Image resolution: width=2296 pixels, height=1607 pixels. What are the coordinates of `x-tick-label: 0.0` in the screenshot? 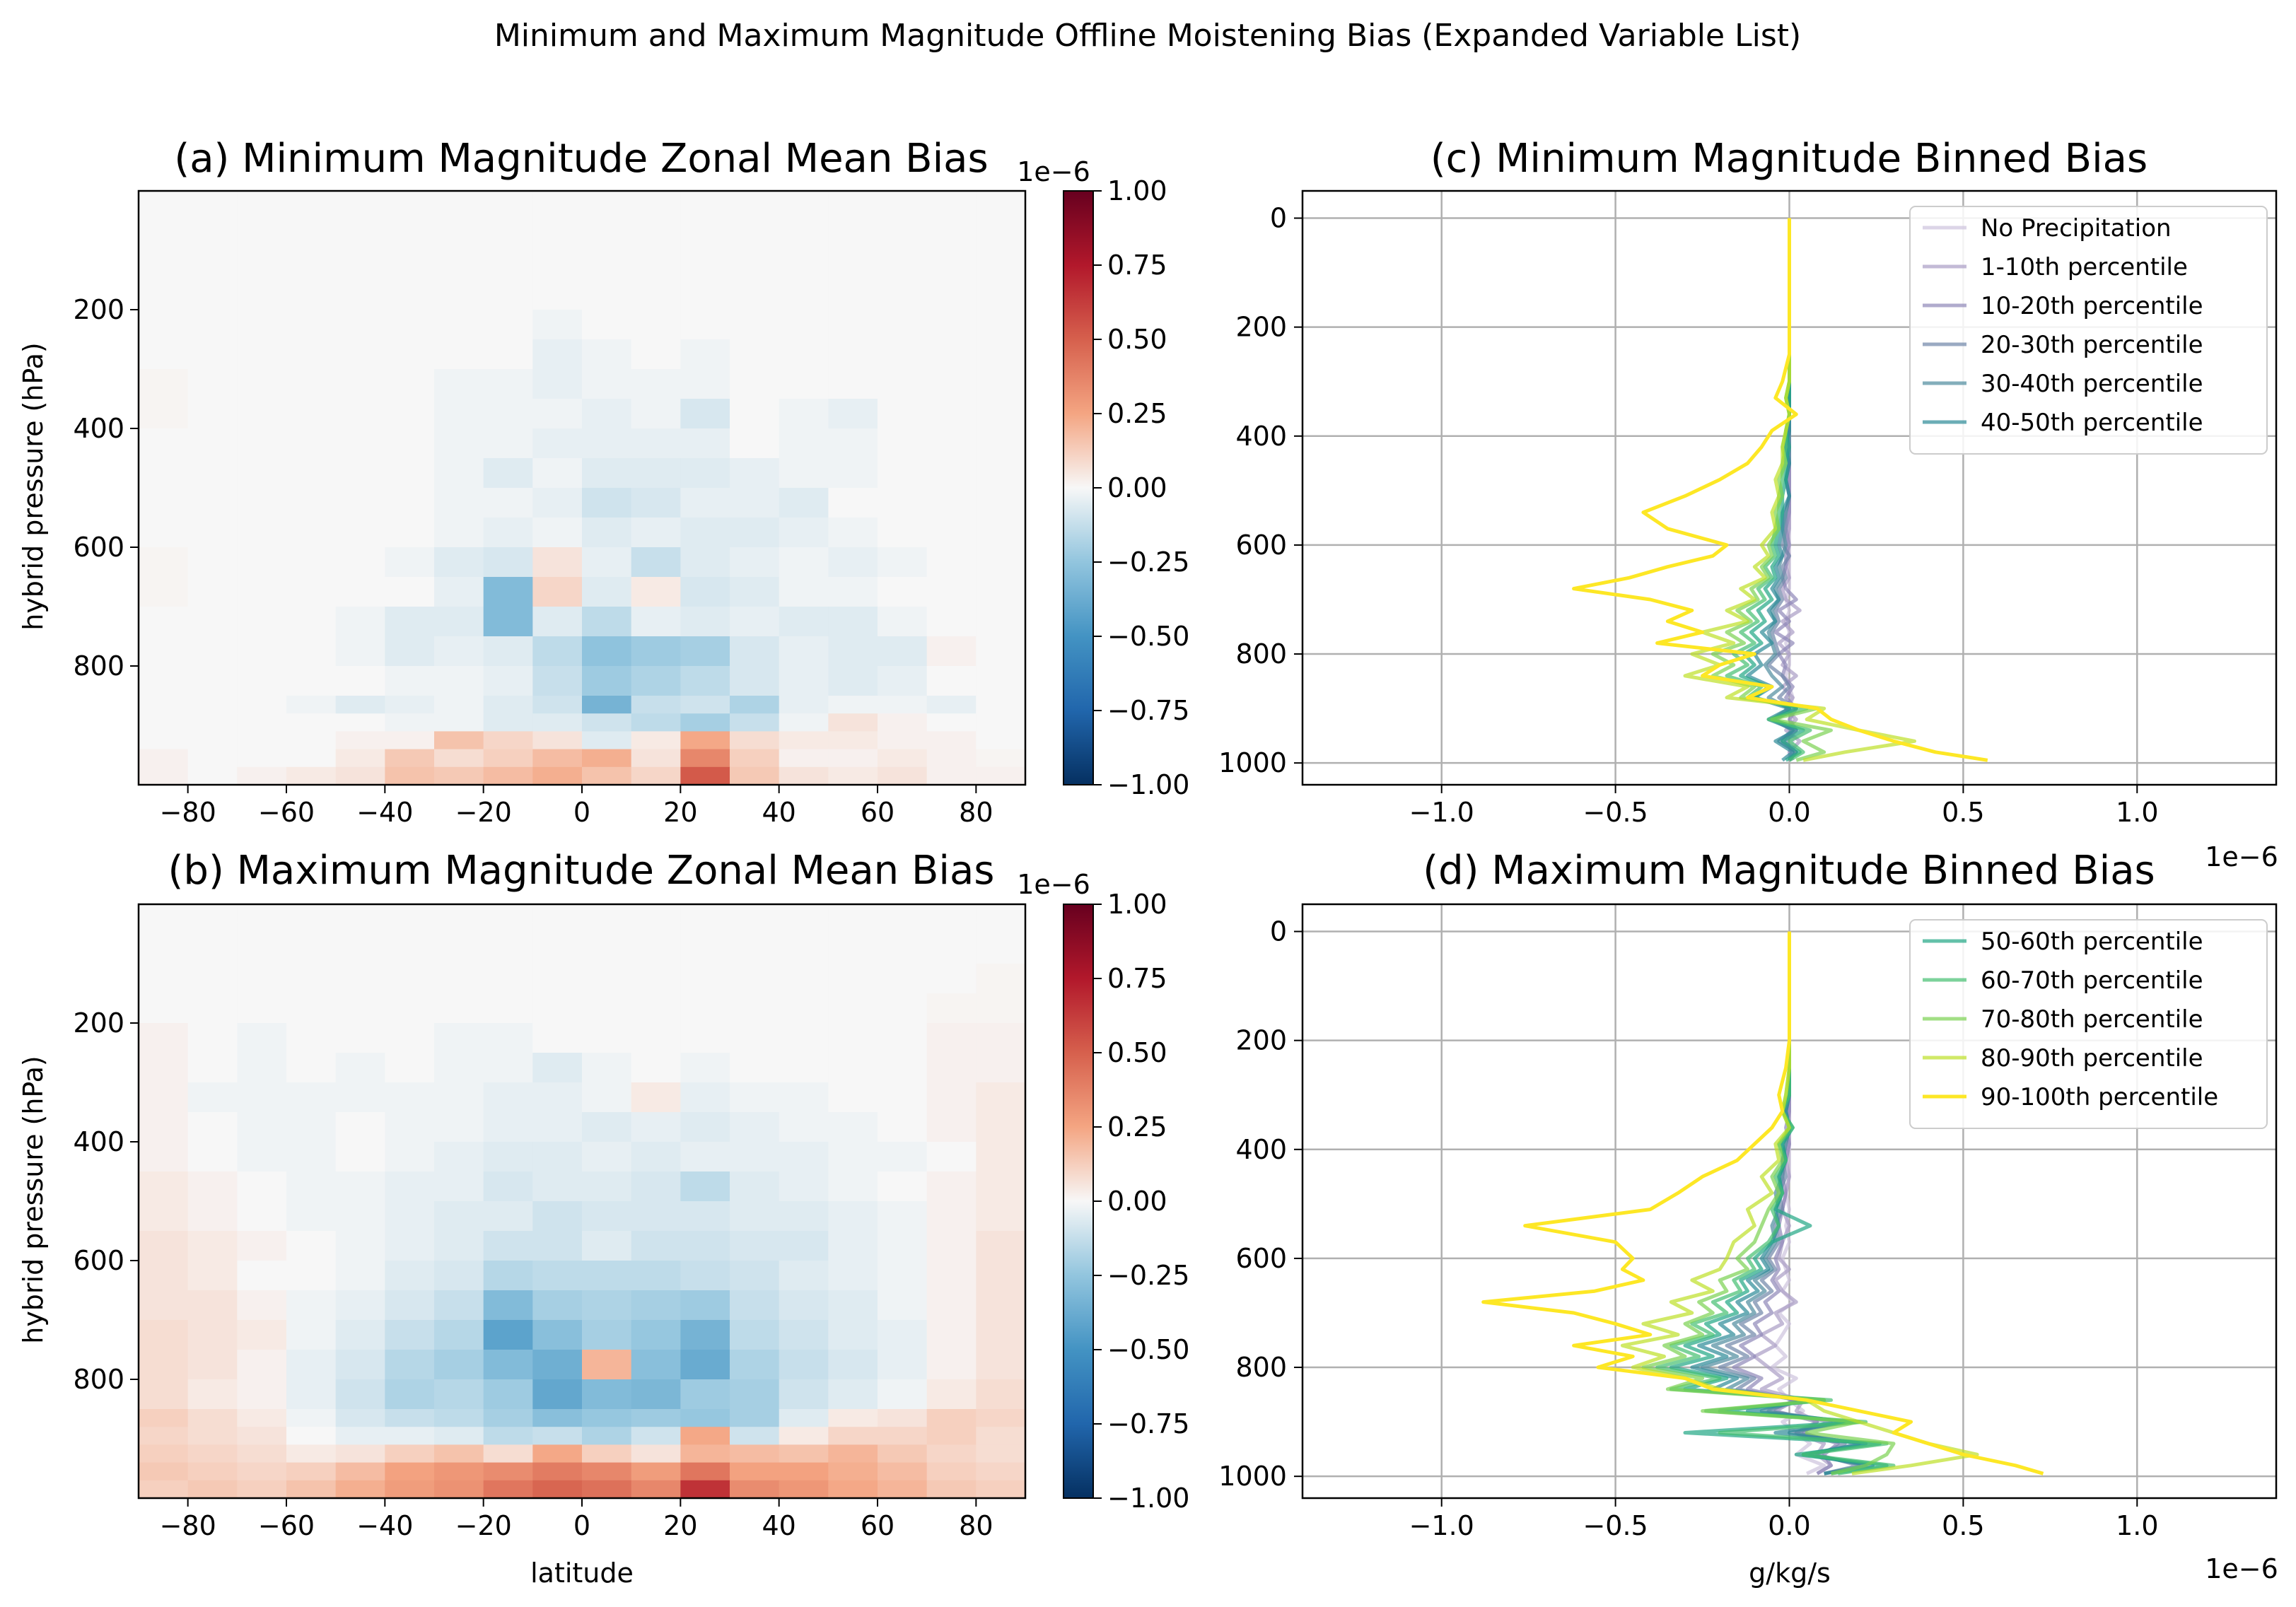 It's located at (1789, 812).